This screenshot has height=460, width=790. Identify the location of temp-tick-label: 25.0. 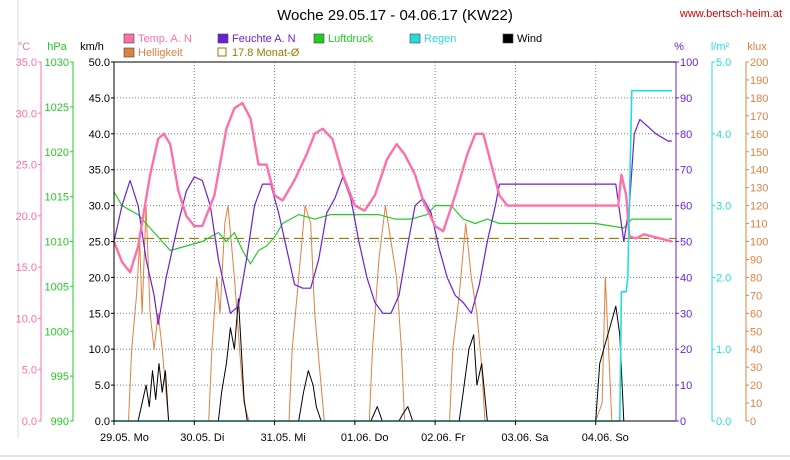
(26, 166).